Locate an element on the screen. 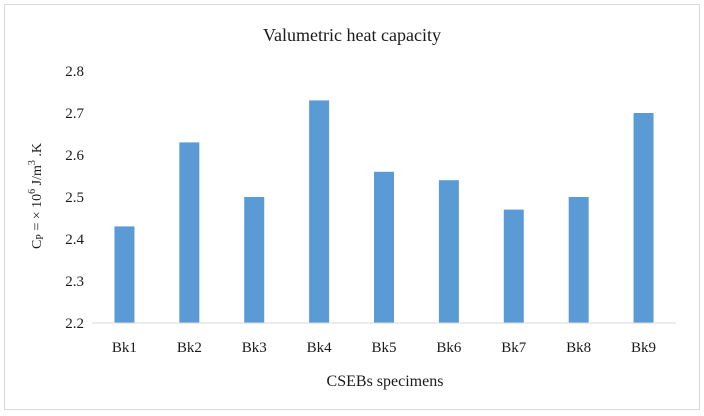  y-tick-label: 2.2 is located at coordinates (74, 324).